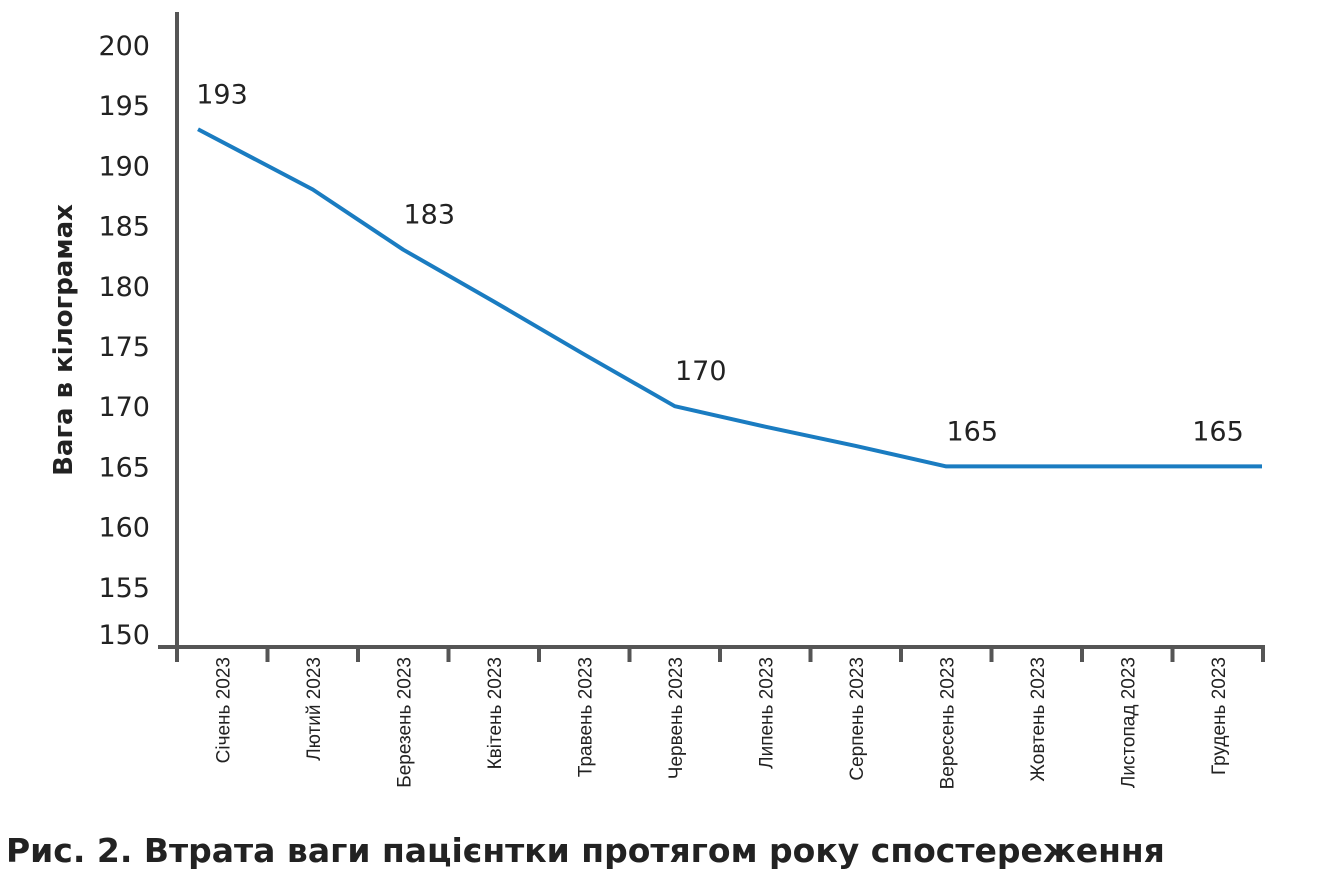 The width and height of the screenshot is (1324, 877). Describe the element at coordinates (124, 528) in the screenshot. I see `y-tick-label: 160` at that location.